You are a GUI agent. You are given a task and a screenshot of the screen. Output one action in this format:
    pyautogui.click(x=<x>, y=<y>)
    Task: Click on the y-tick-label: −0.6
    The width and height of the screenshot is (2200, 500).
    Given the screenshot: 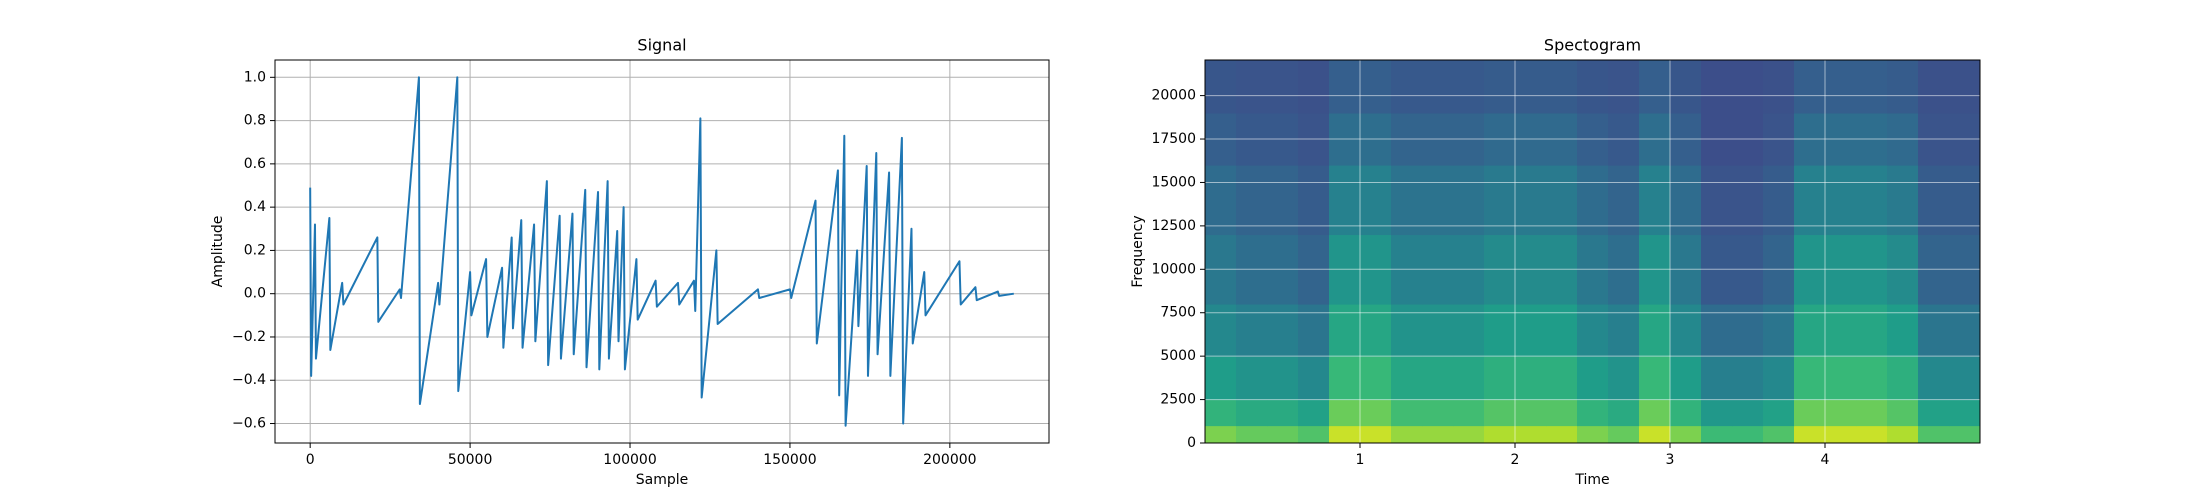 What is the action you would take?
    pyautogui.click(x=249, y=424)
    